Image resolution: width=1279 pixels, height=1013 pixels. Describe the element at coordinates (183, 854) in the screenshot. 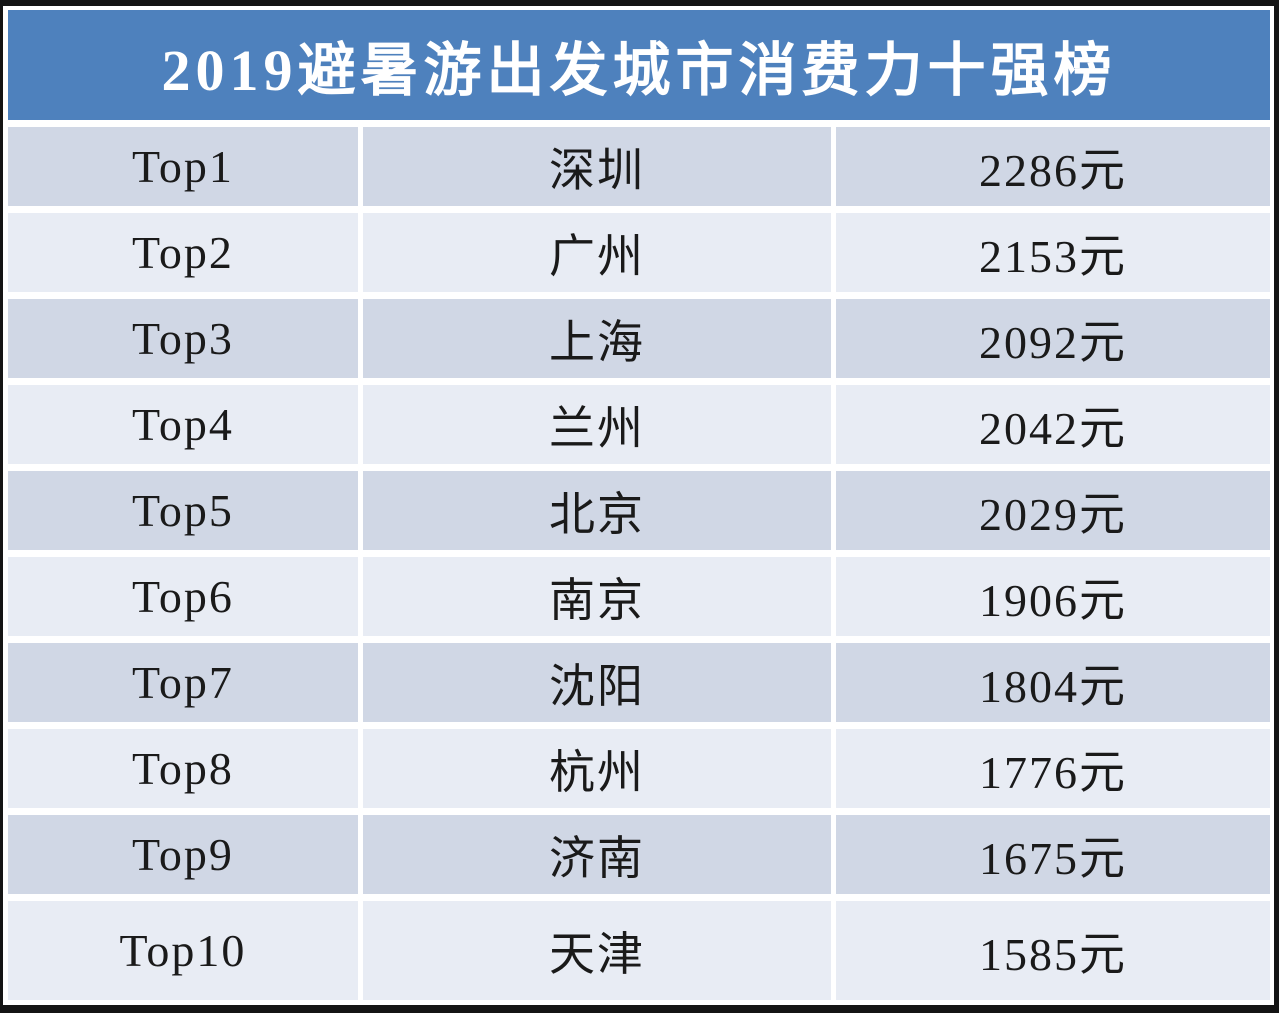

I see `rank-cell: Top9` at that location.